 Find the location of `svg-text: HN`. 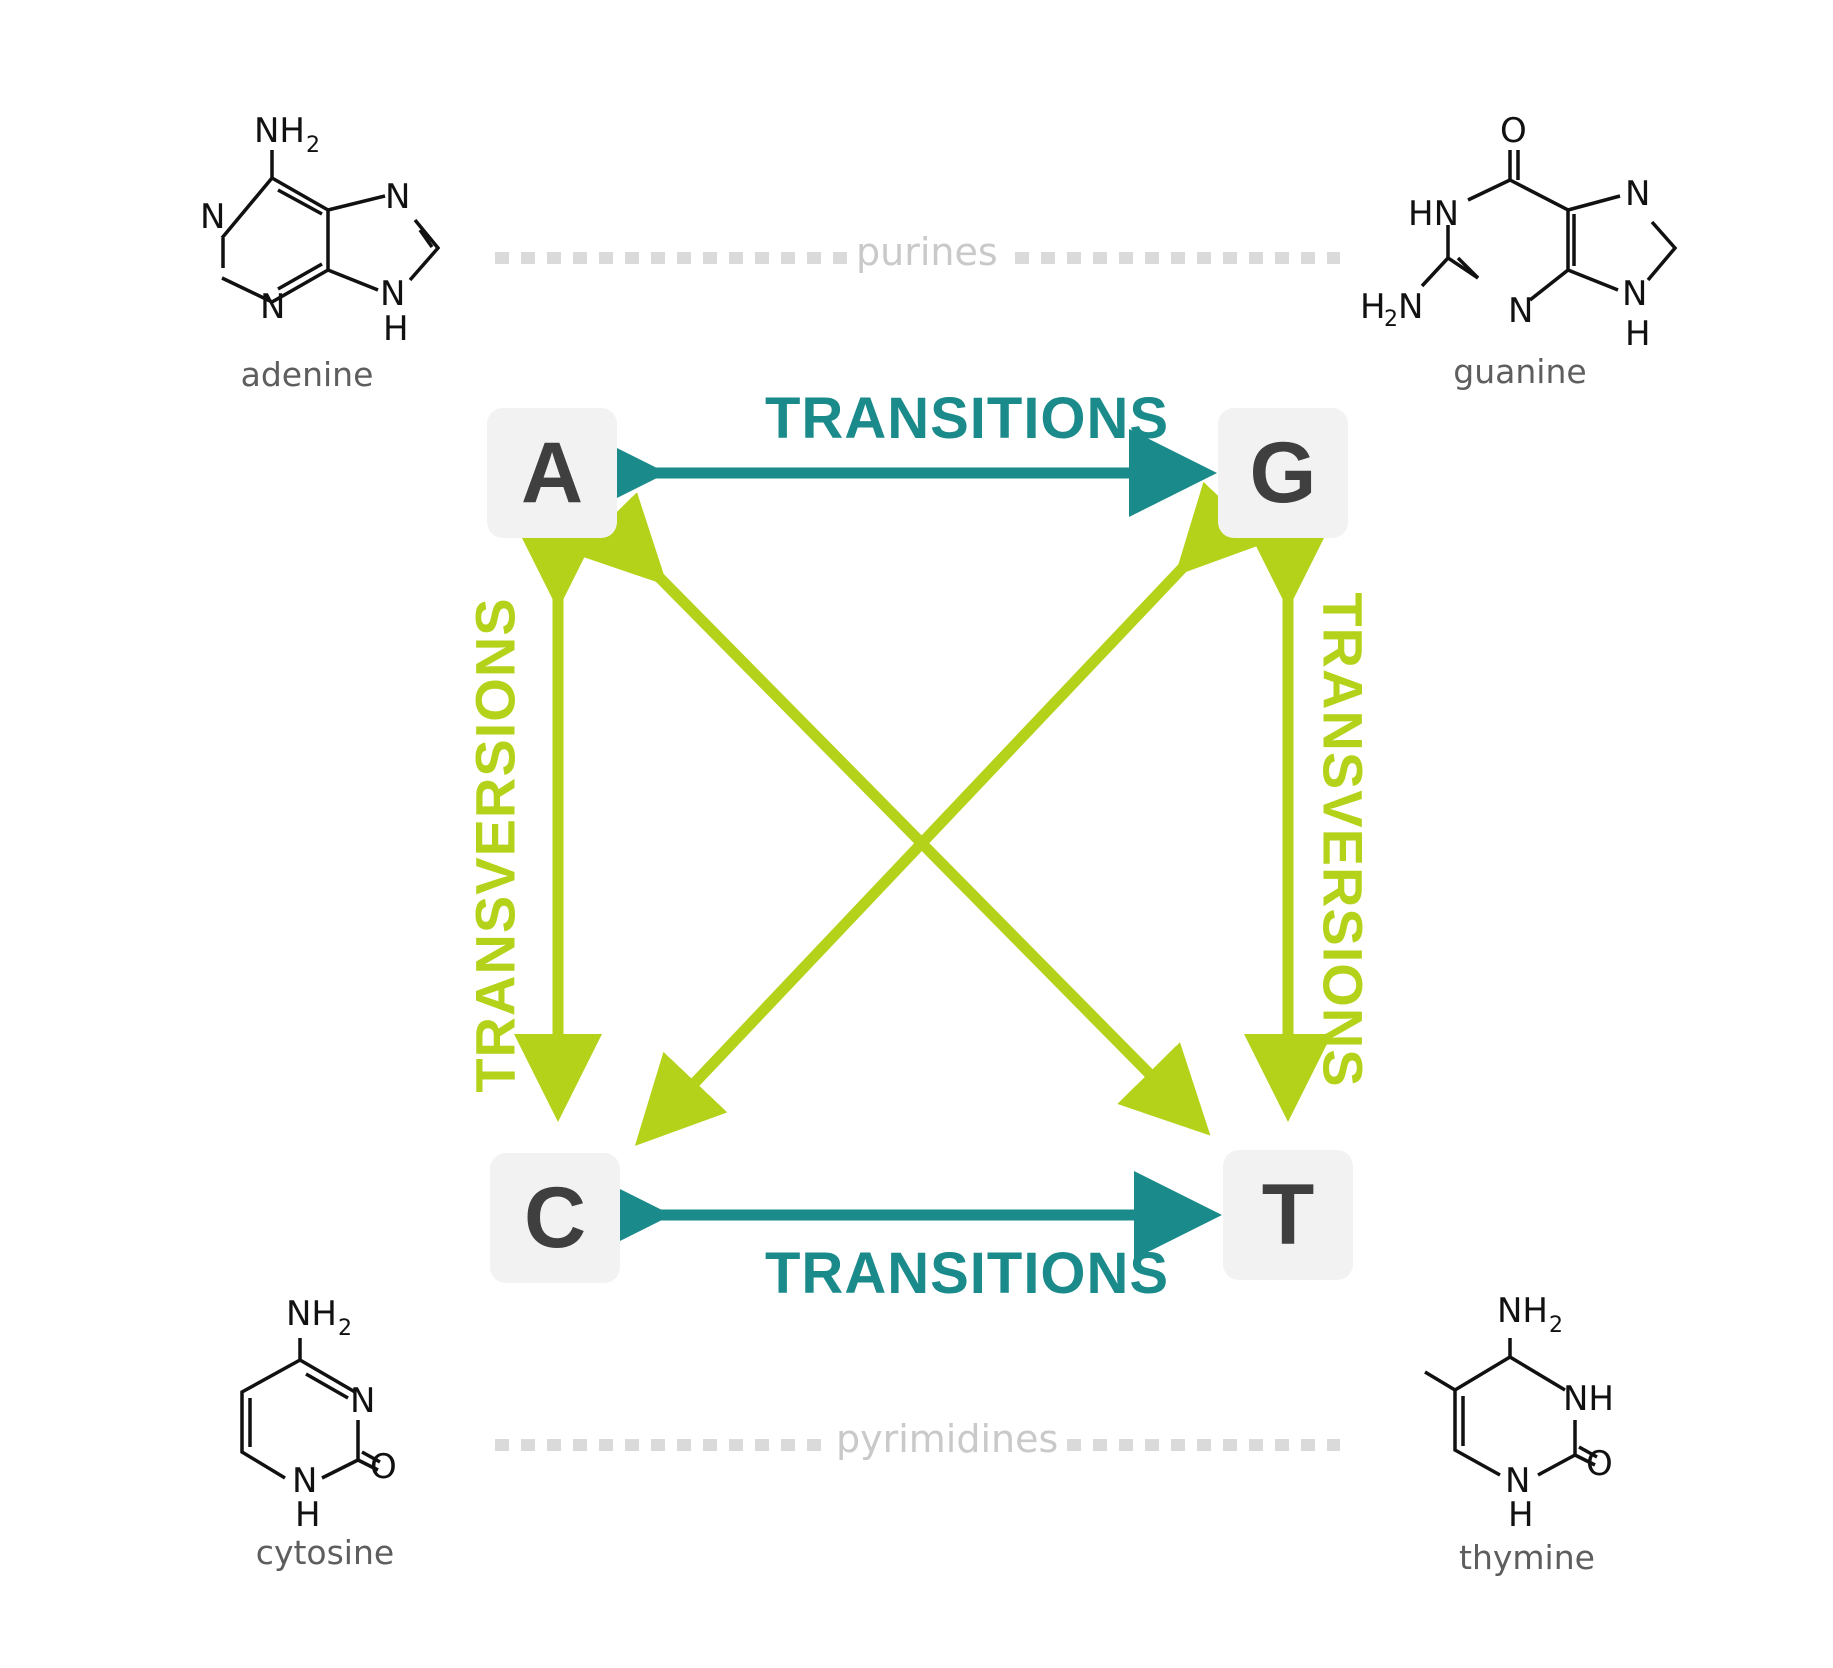

svg-text: HN is located at coordinates (1433, 214).